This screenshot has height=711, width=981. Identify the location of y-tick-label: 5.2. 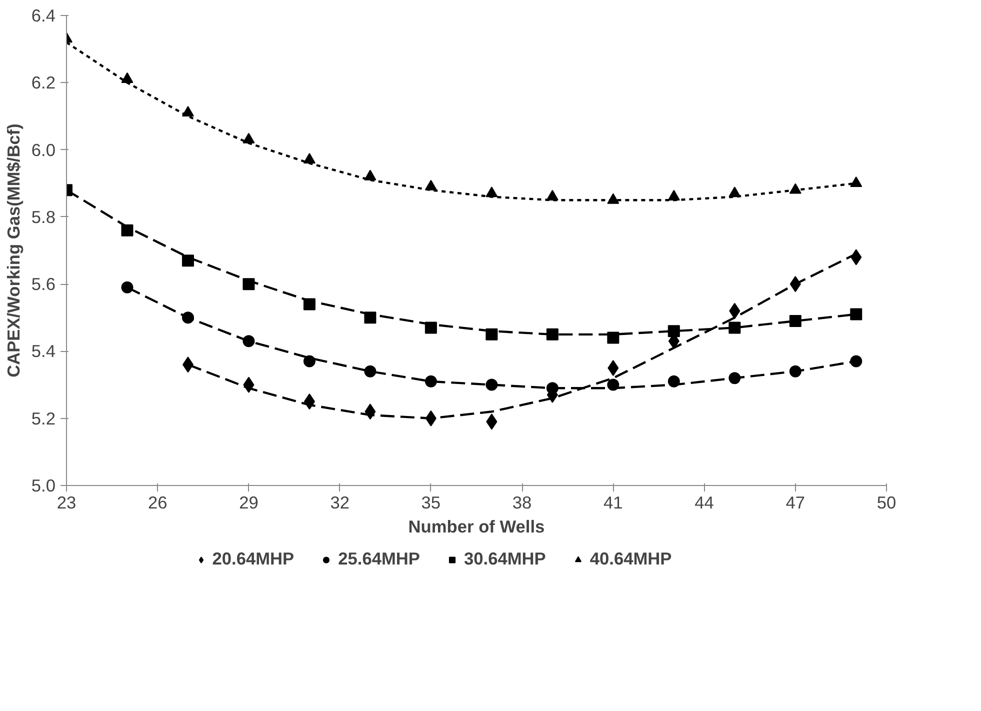
(43, 418).